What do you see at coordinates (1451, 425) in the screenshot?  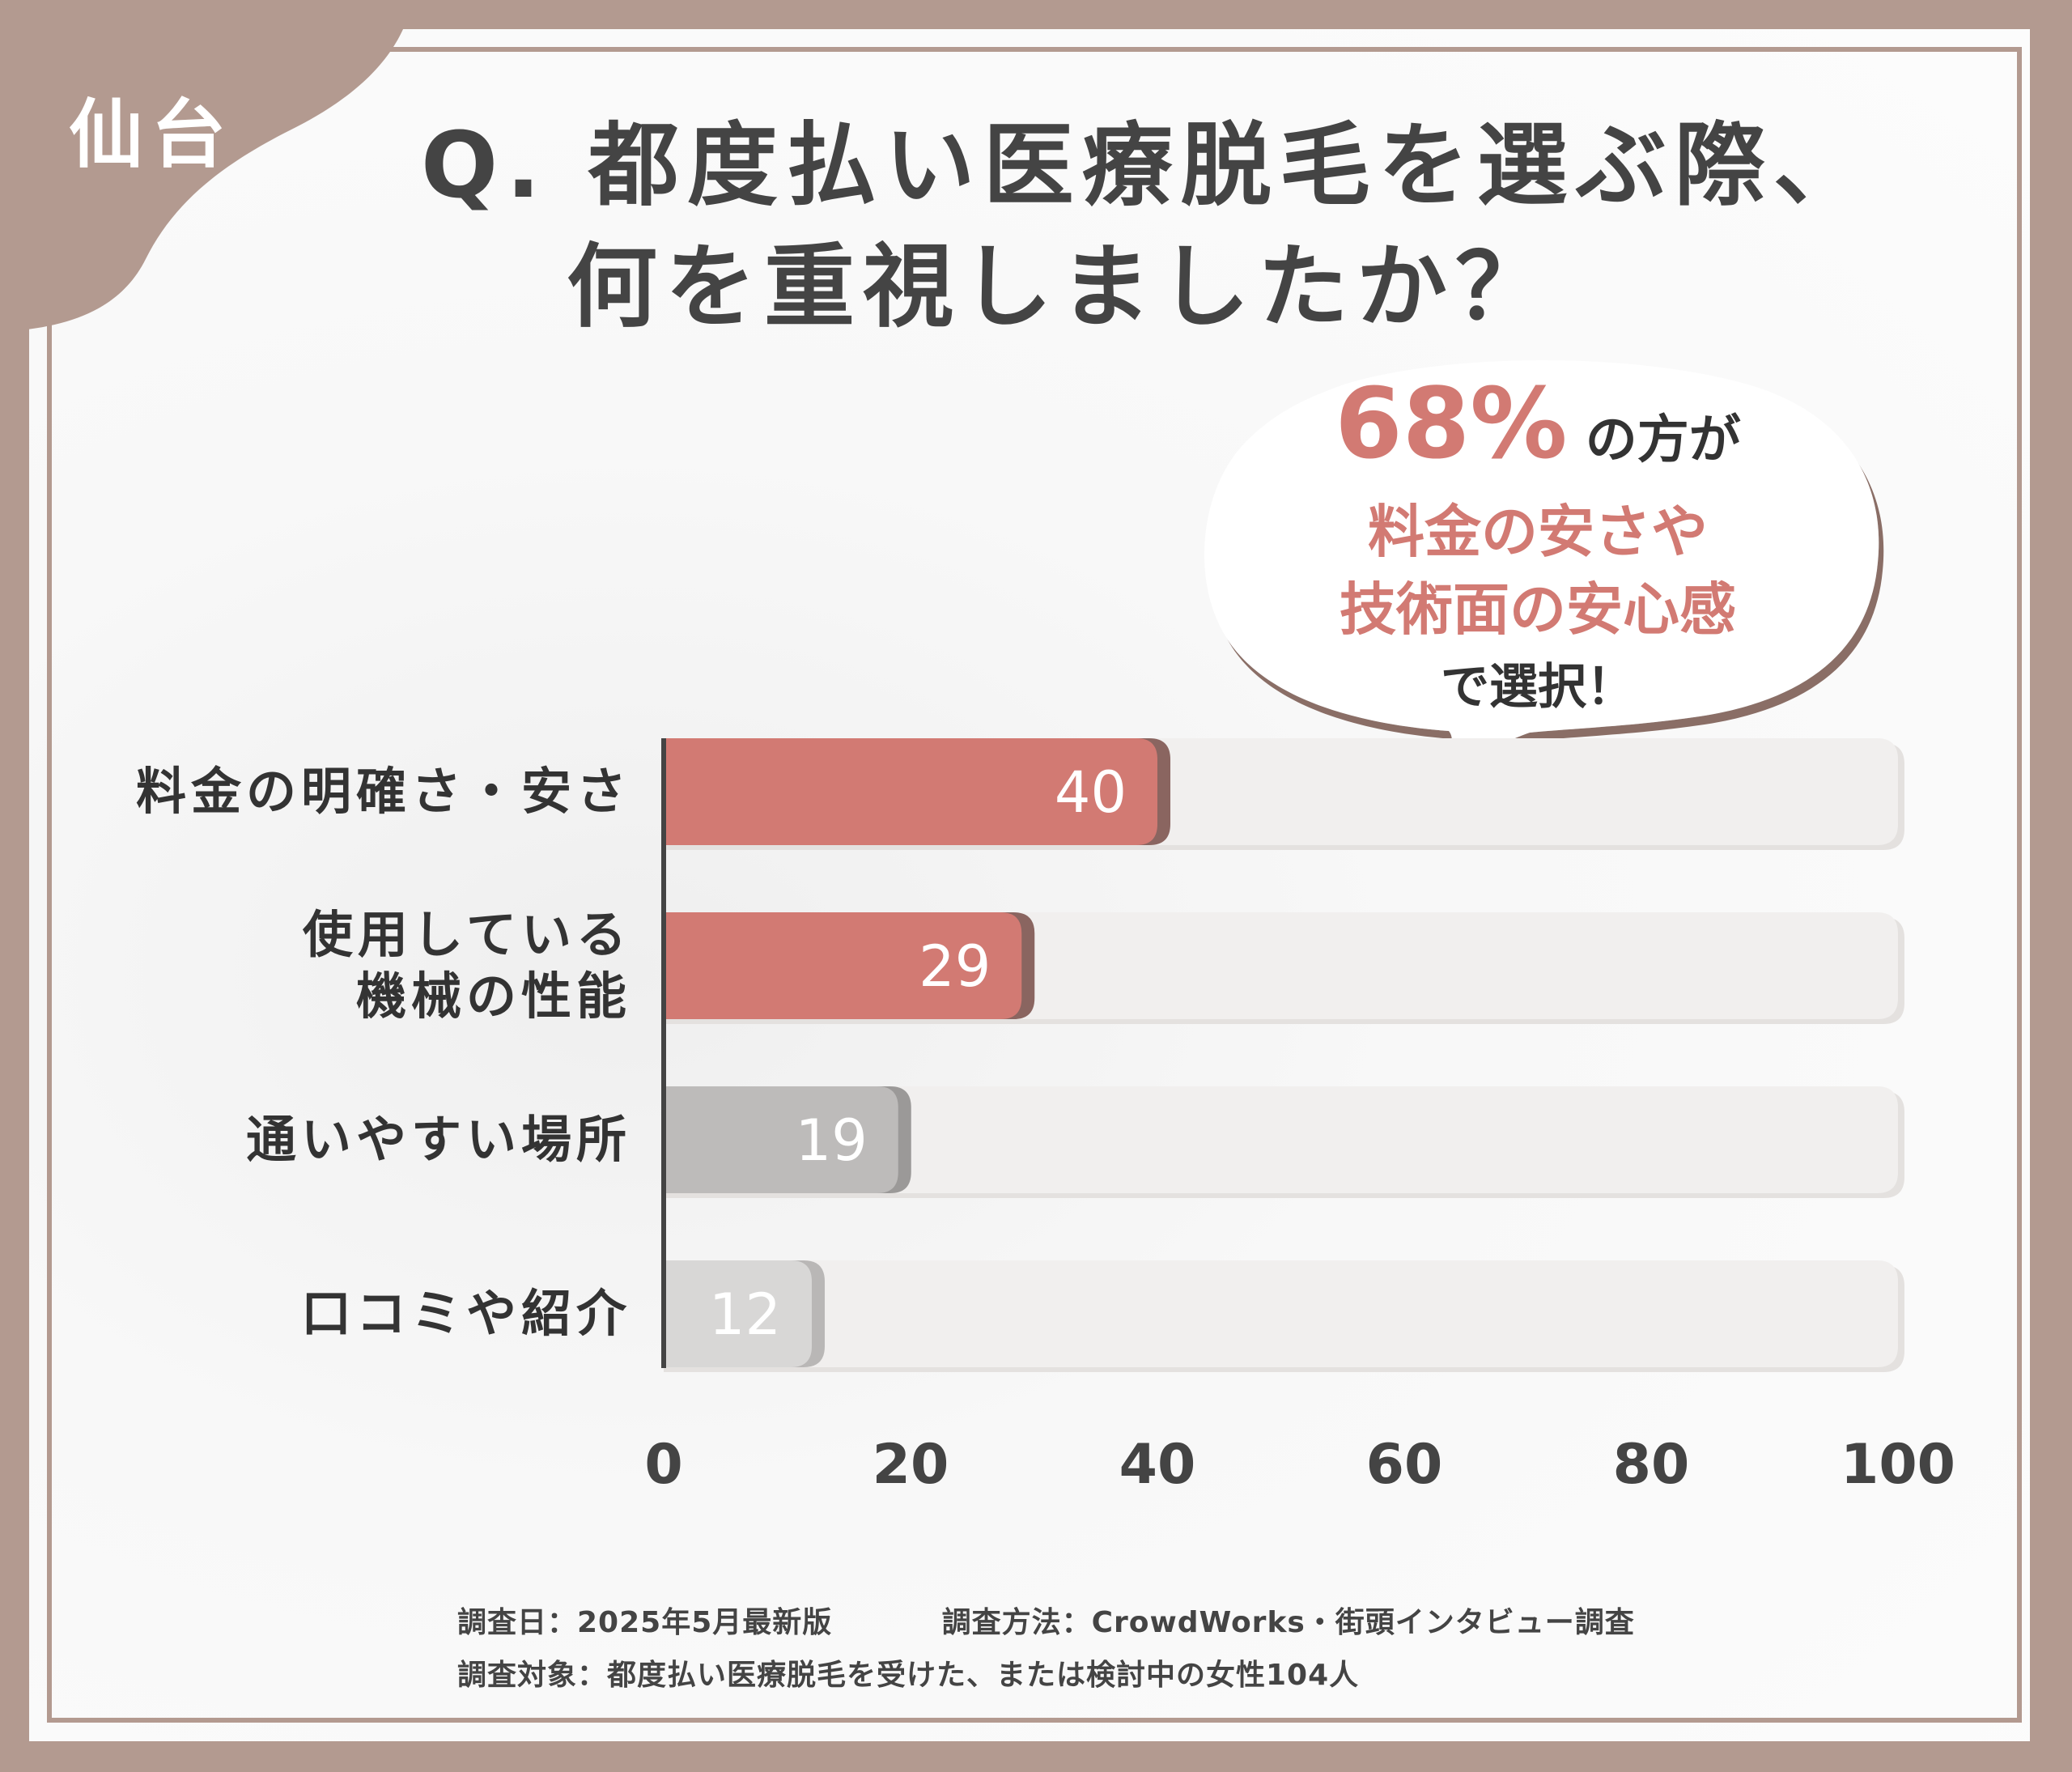 I see `callout-percent: 68%` at bounding box center [1451, 425].